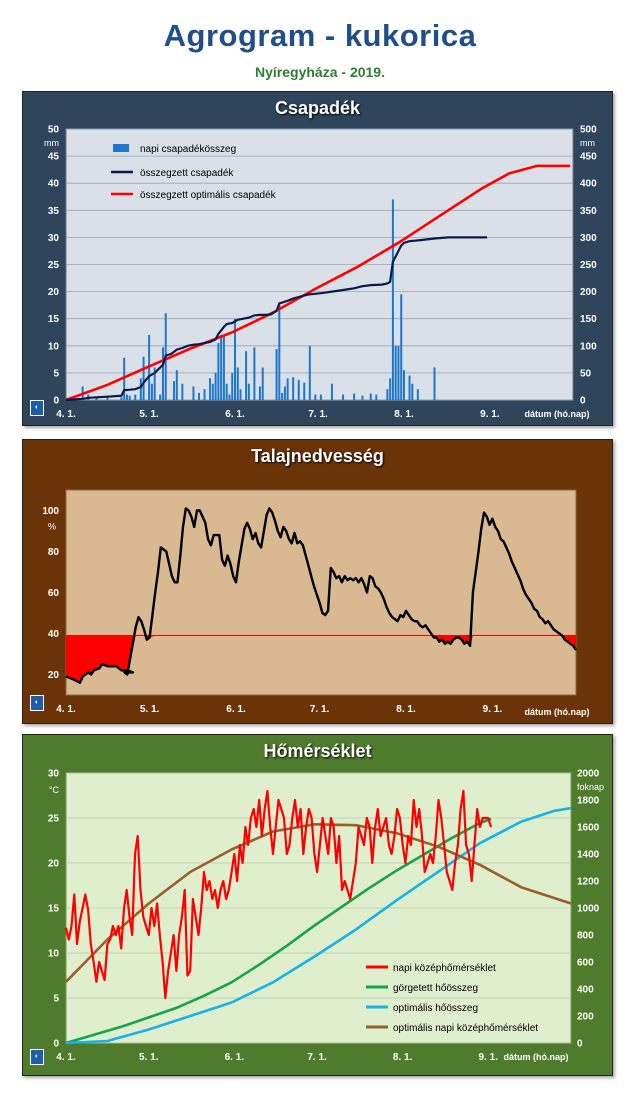  What do you see at coordinates (587, 143) in the screenshot?
I see `y2-axis-unit: mm` at bounding box center [587, 143].